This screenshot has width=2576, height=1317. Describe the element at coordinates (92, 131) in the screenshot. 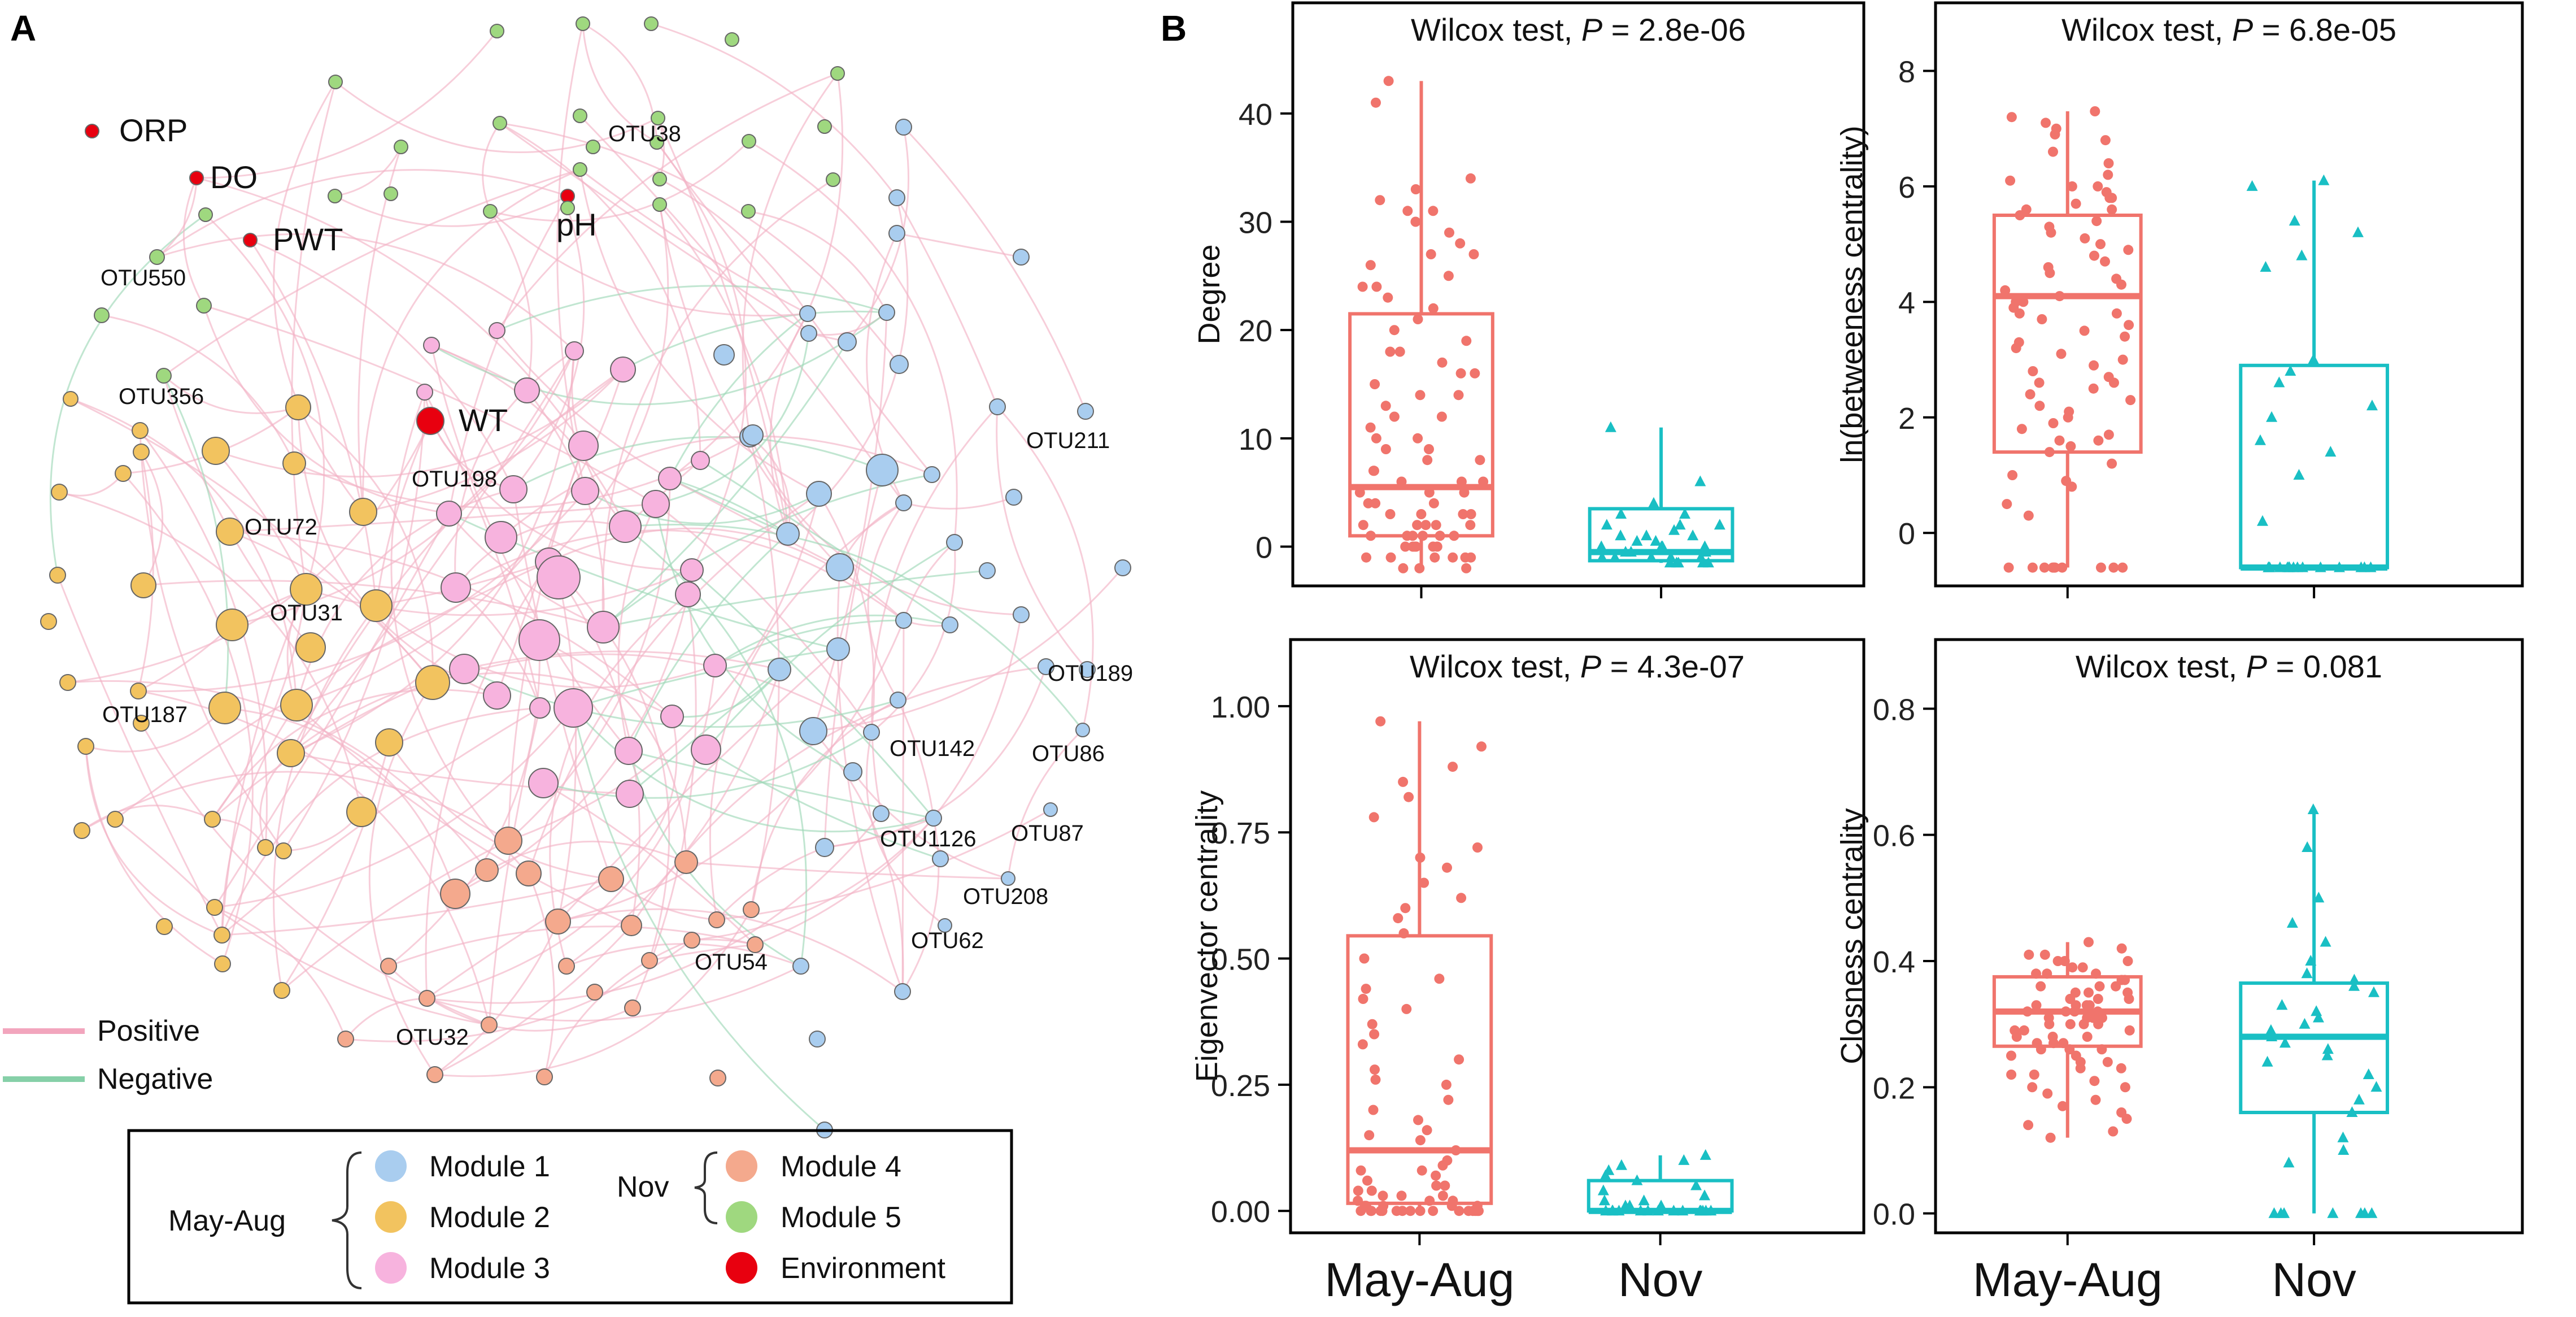

I see `environment-node` at that location.